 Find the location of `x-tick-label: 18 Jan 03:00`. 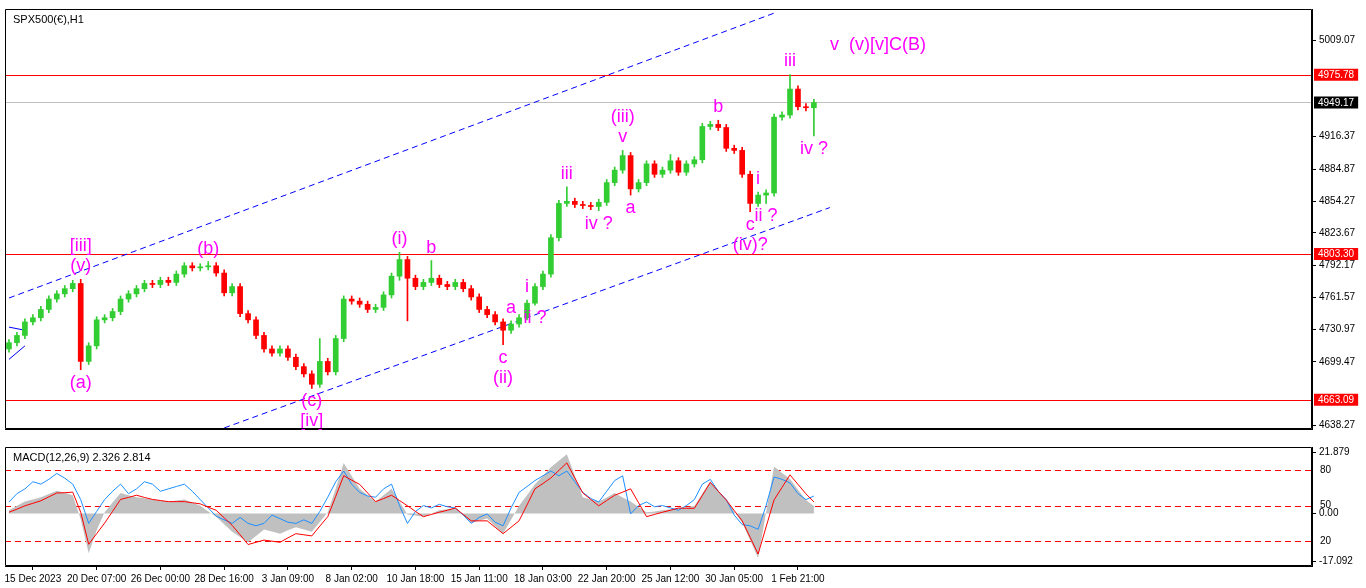

x-tick-label: 18 Jan 03:00 is located at coordinates (543, 578).